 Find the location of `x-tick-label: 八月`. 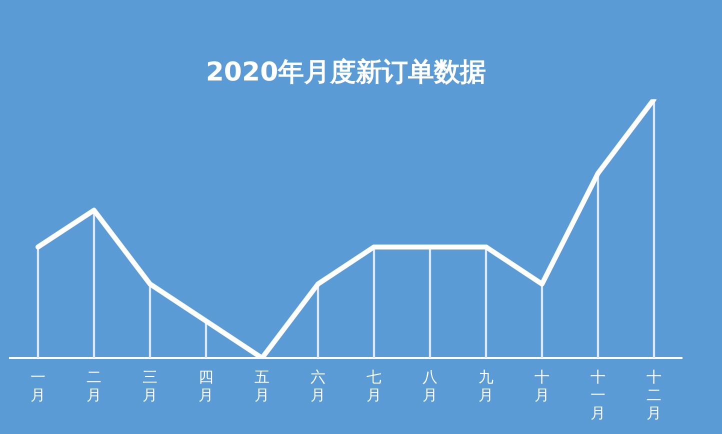

x-tick-label: 八月 is located at coordinates (430, 386).